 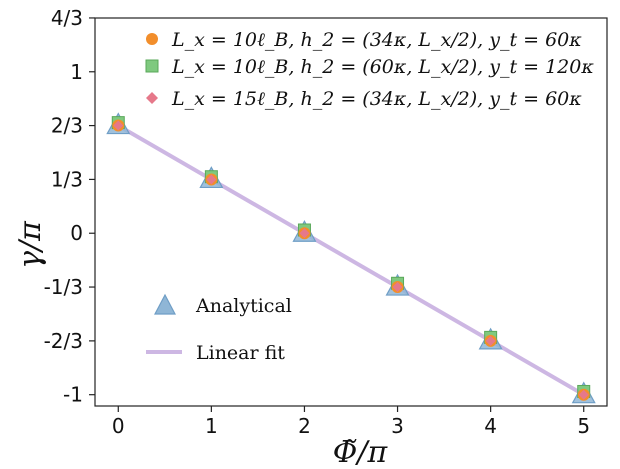 What do you see at coordinates (67, 18) in the screenshot?
I see `y-tick-label: 4/3` at bounding box center [67, 18].